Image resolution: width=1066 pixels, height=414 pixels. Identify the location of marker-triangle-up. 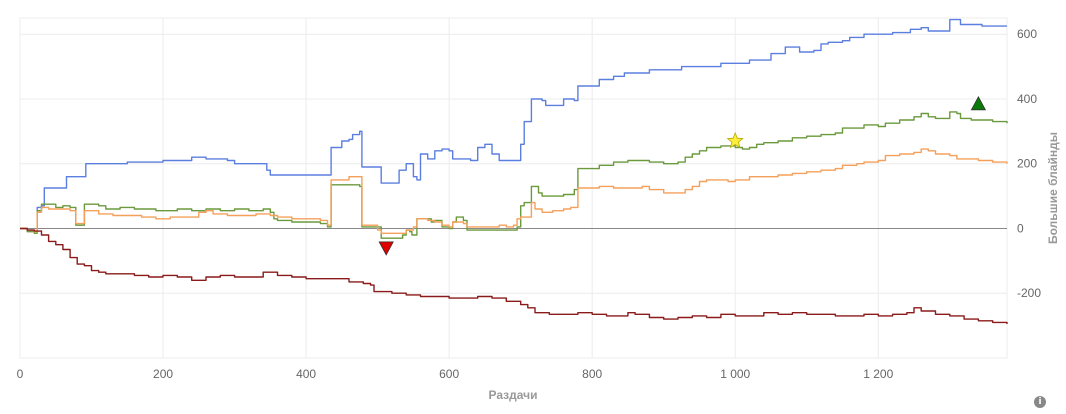
(978, 103).